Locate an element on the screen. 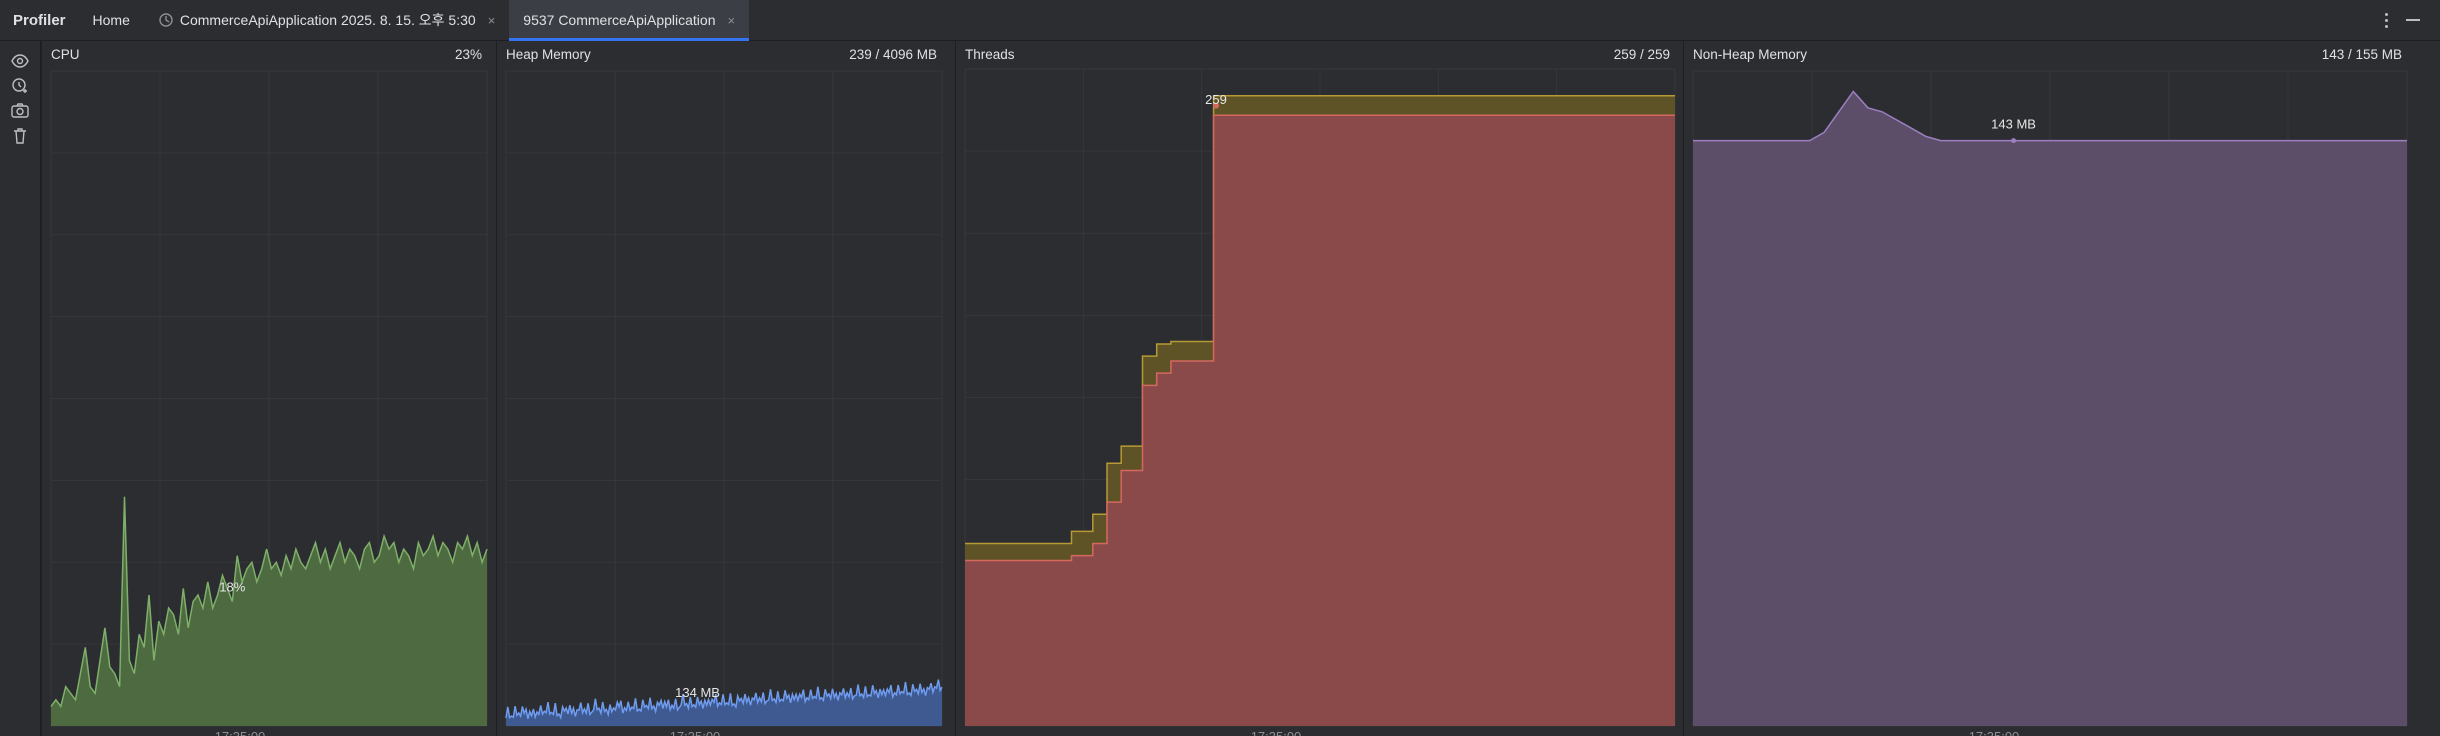 The height and width of the screenshot is (736, 2440). heap-series-line is located at coordinates (724, 699).